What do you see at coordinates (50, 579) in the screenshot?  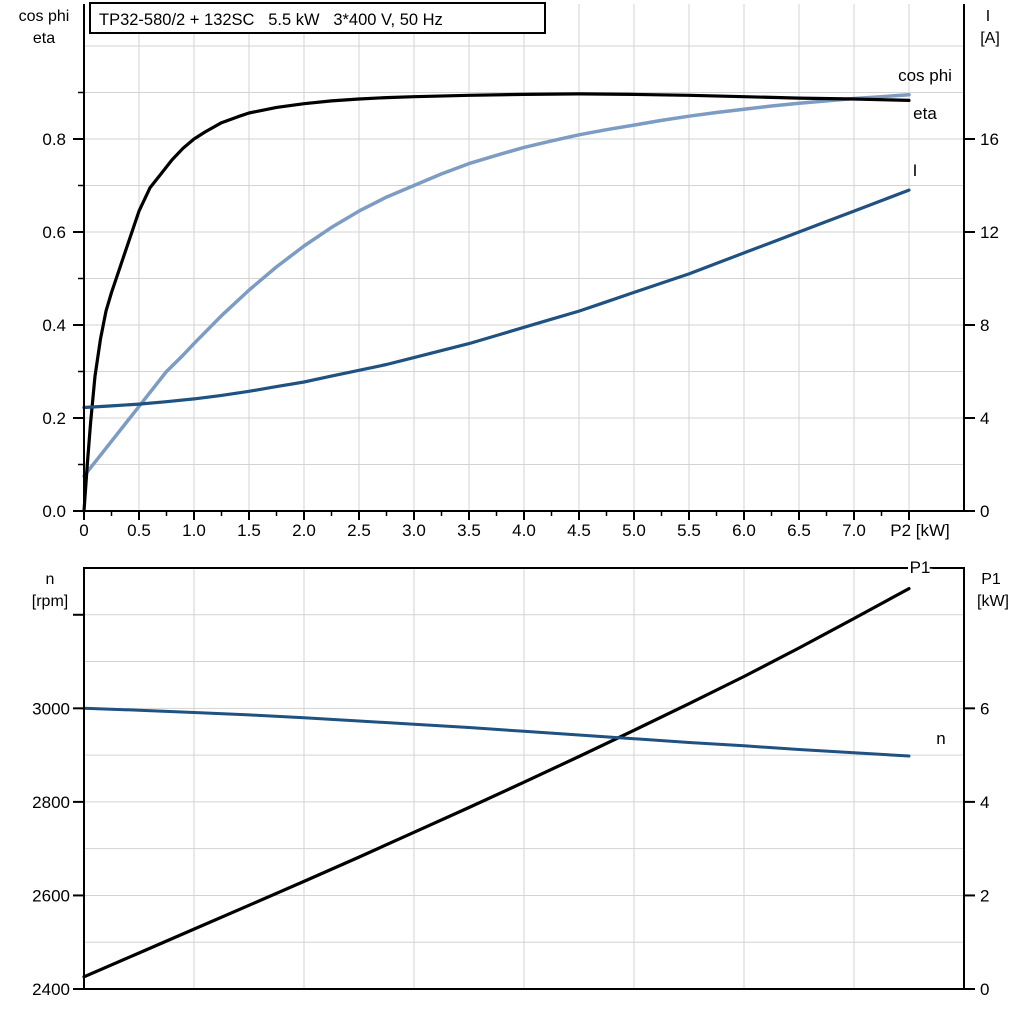 I see `bottom-left-axis-title-speed: n` at bounding box center [50, 579].